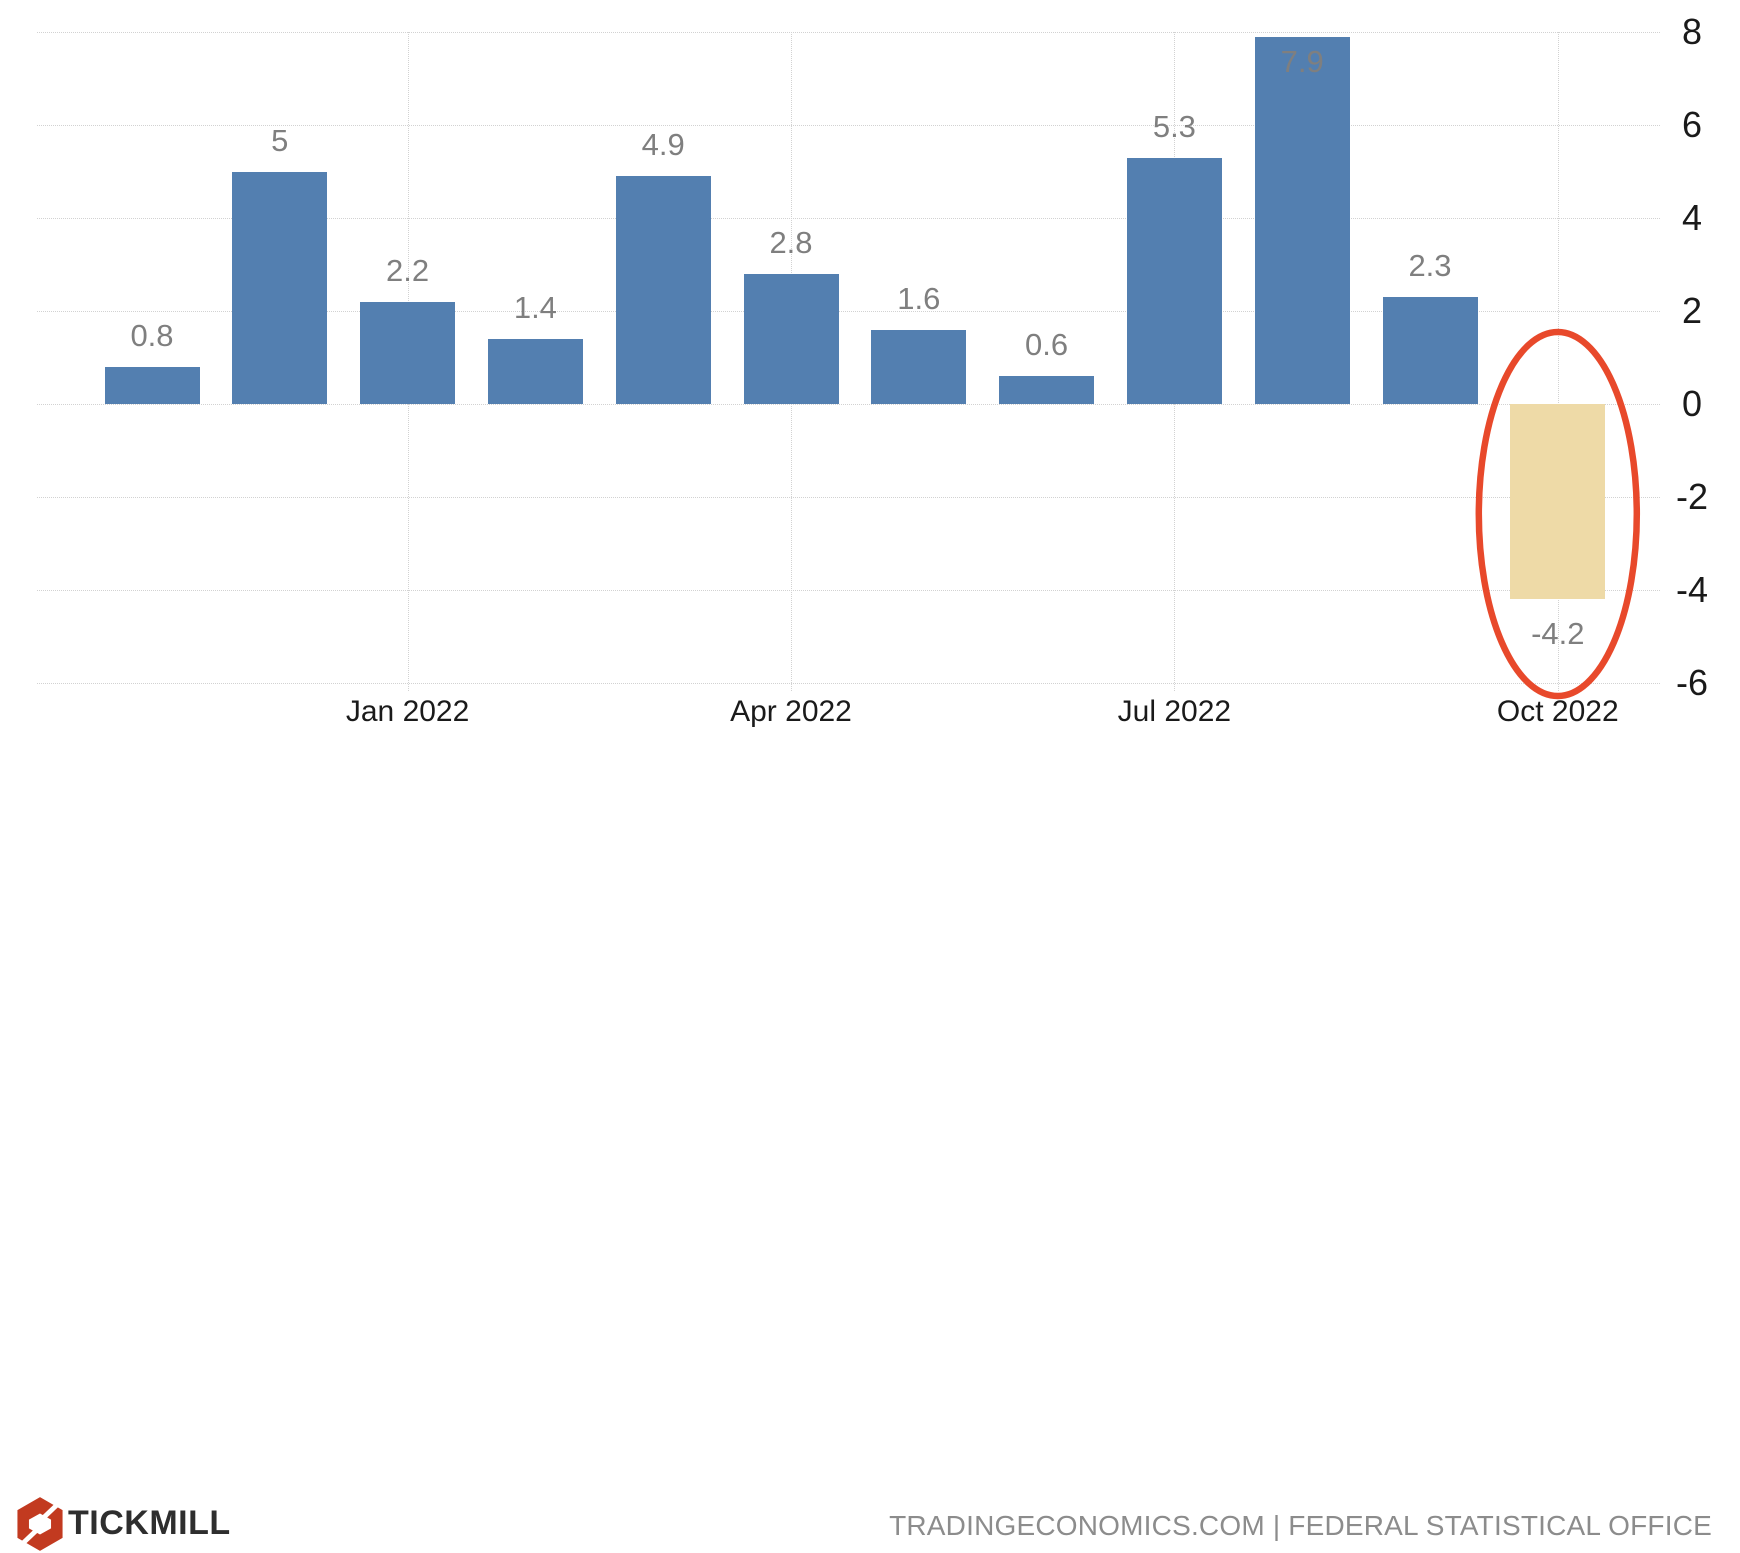 The image size is (1740, 1553). I want to click on y-tick-label: -2, so click(1691, 496).